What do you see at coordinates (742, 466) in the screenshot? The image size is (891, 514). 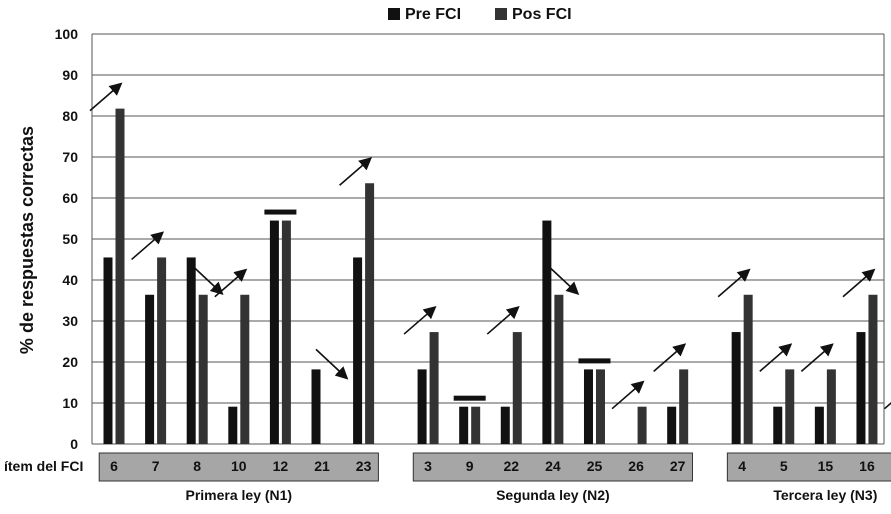 I see `x-tick-label-item-4: 4` at bounding box center [742, 466].